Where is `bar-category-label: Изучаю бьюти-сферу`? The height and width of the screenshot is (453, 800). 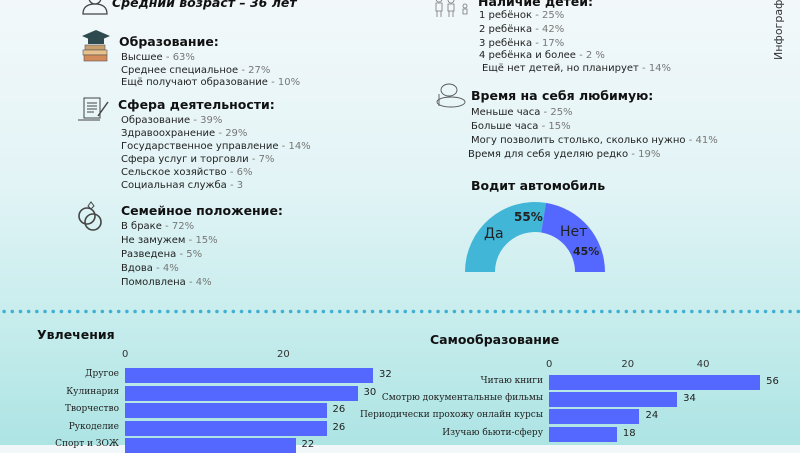
bar-category-label: Изучаю бьюти-сферу is located at coordinates (492, 432).